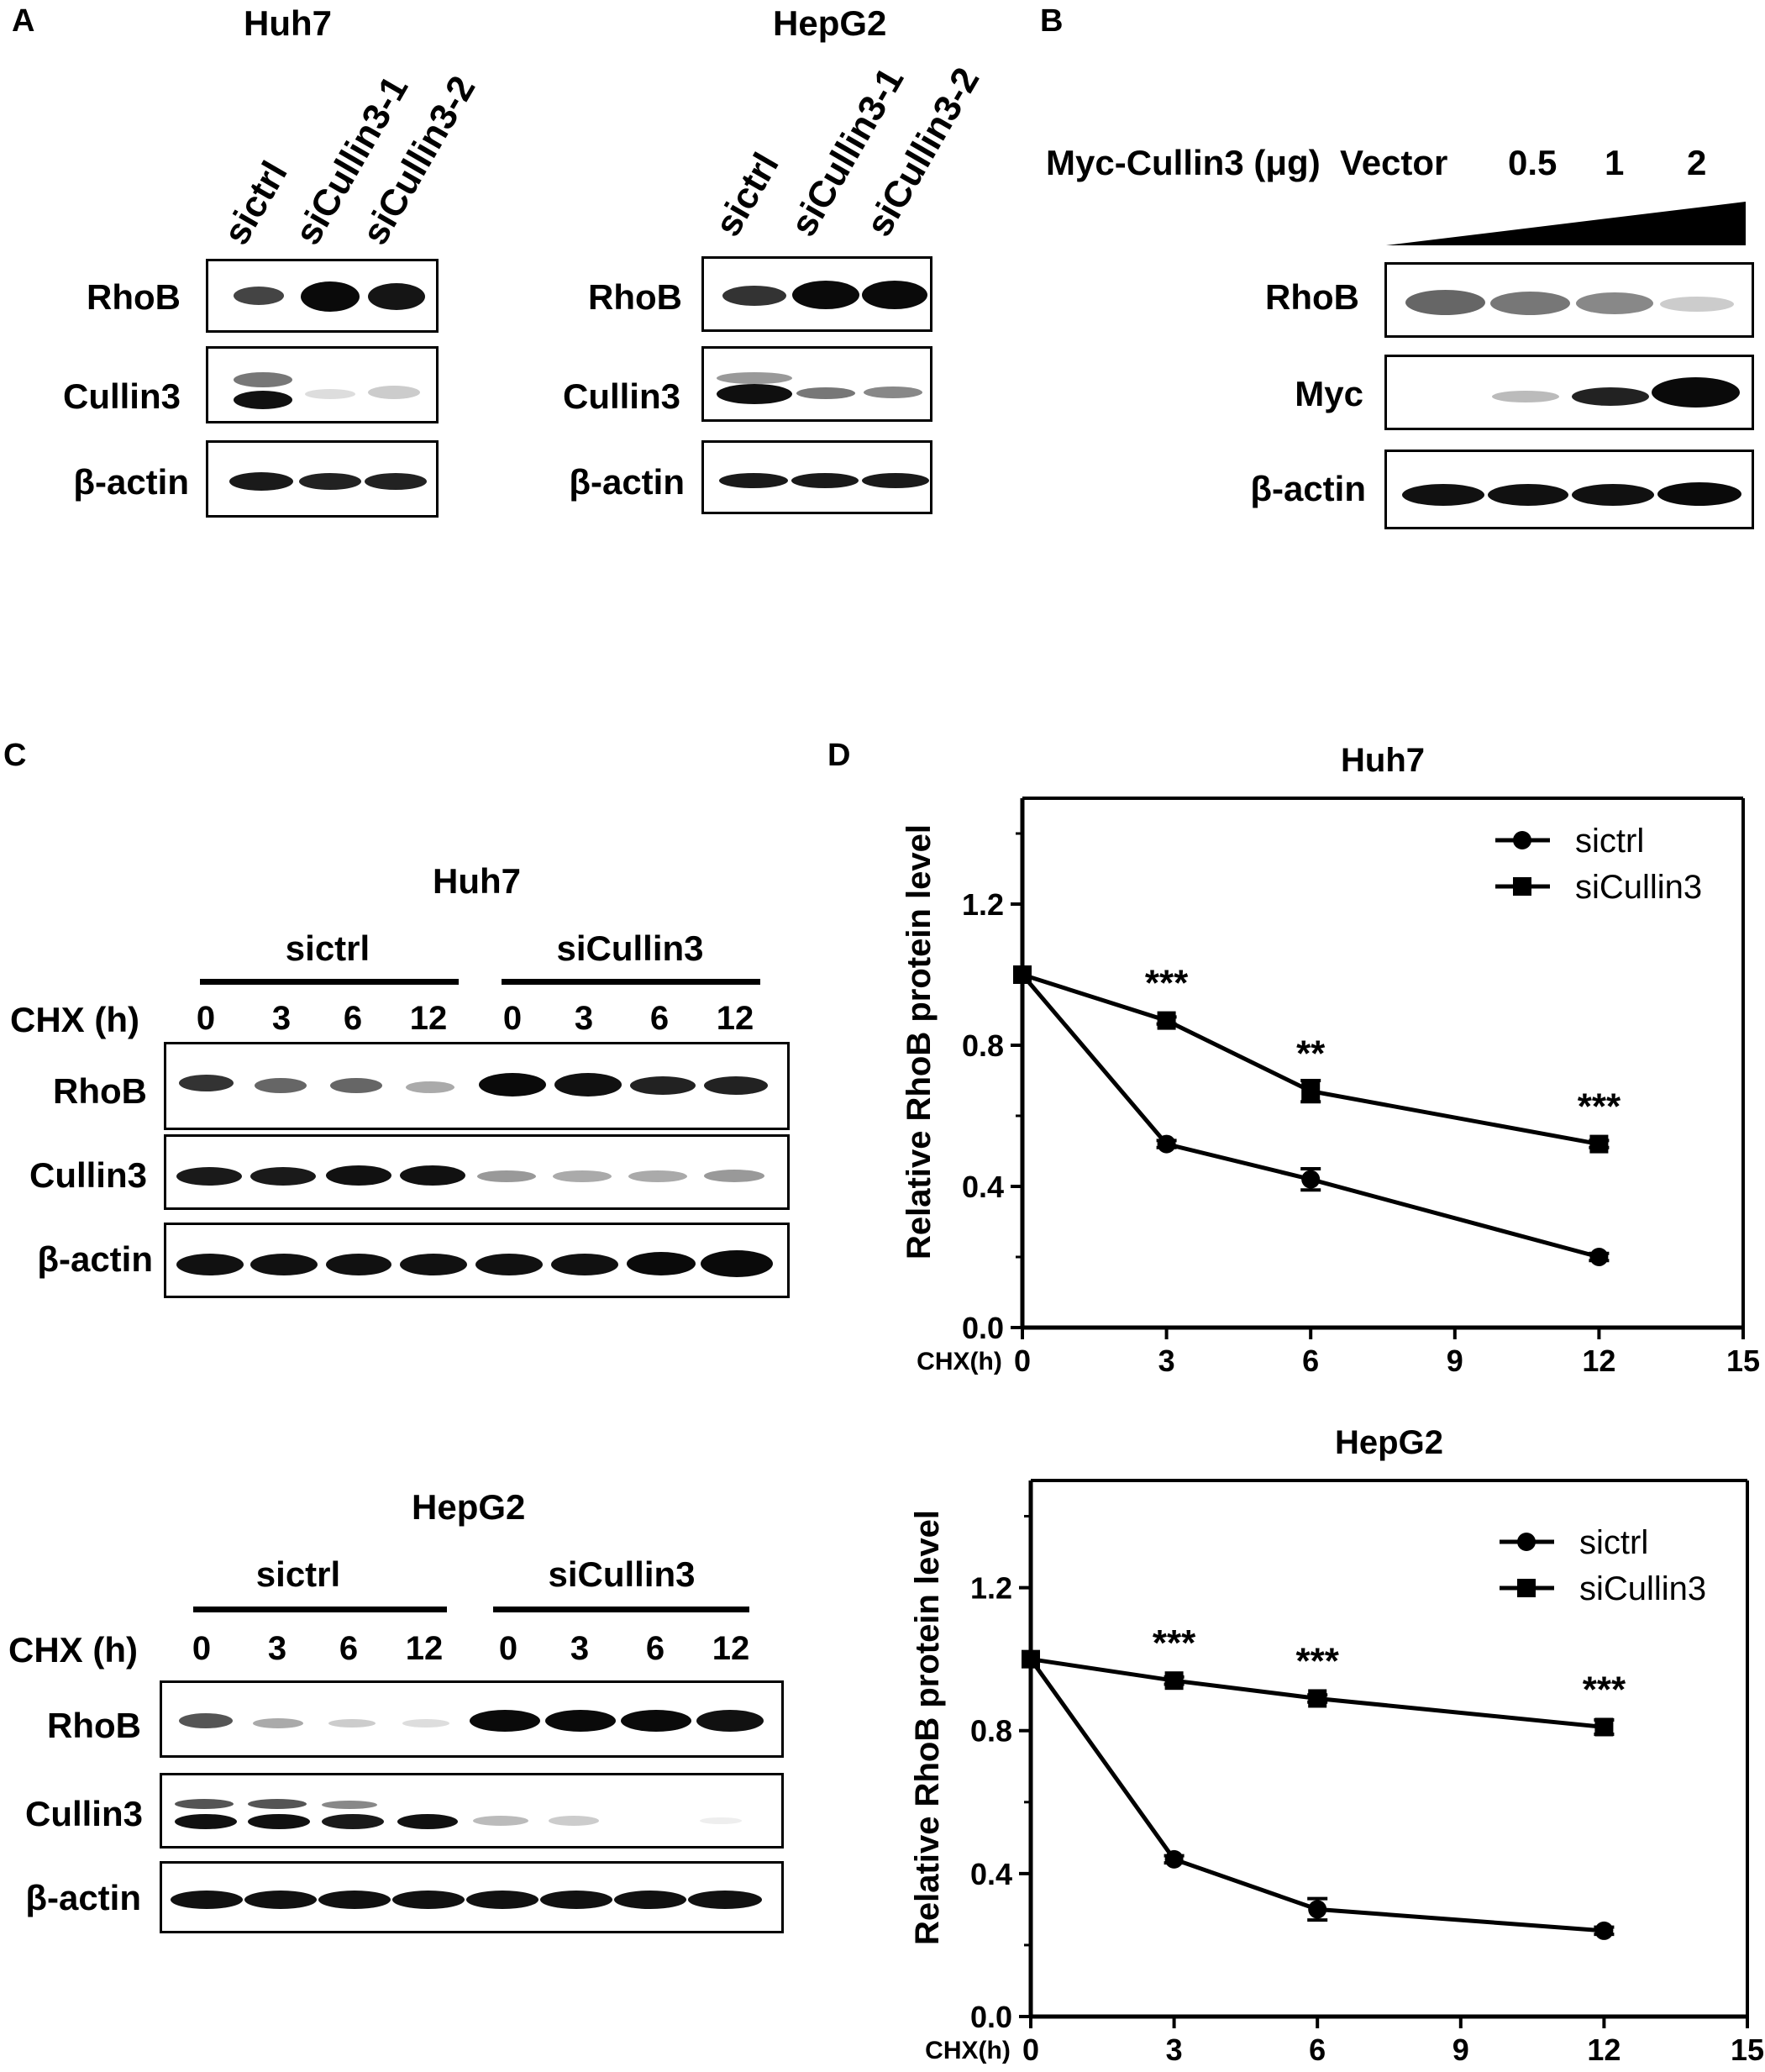  What do you see at coordinates (1569, 489) in the screenshot?
I see `blot-b-actin` at bounding box center [1569, 489].